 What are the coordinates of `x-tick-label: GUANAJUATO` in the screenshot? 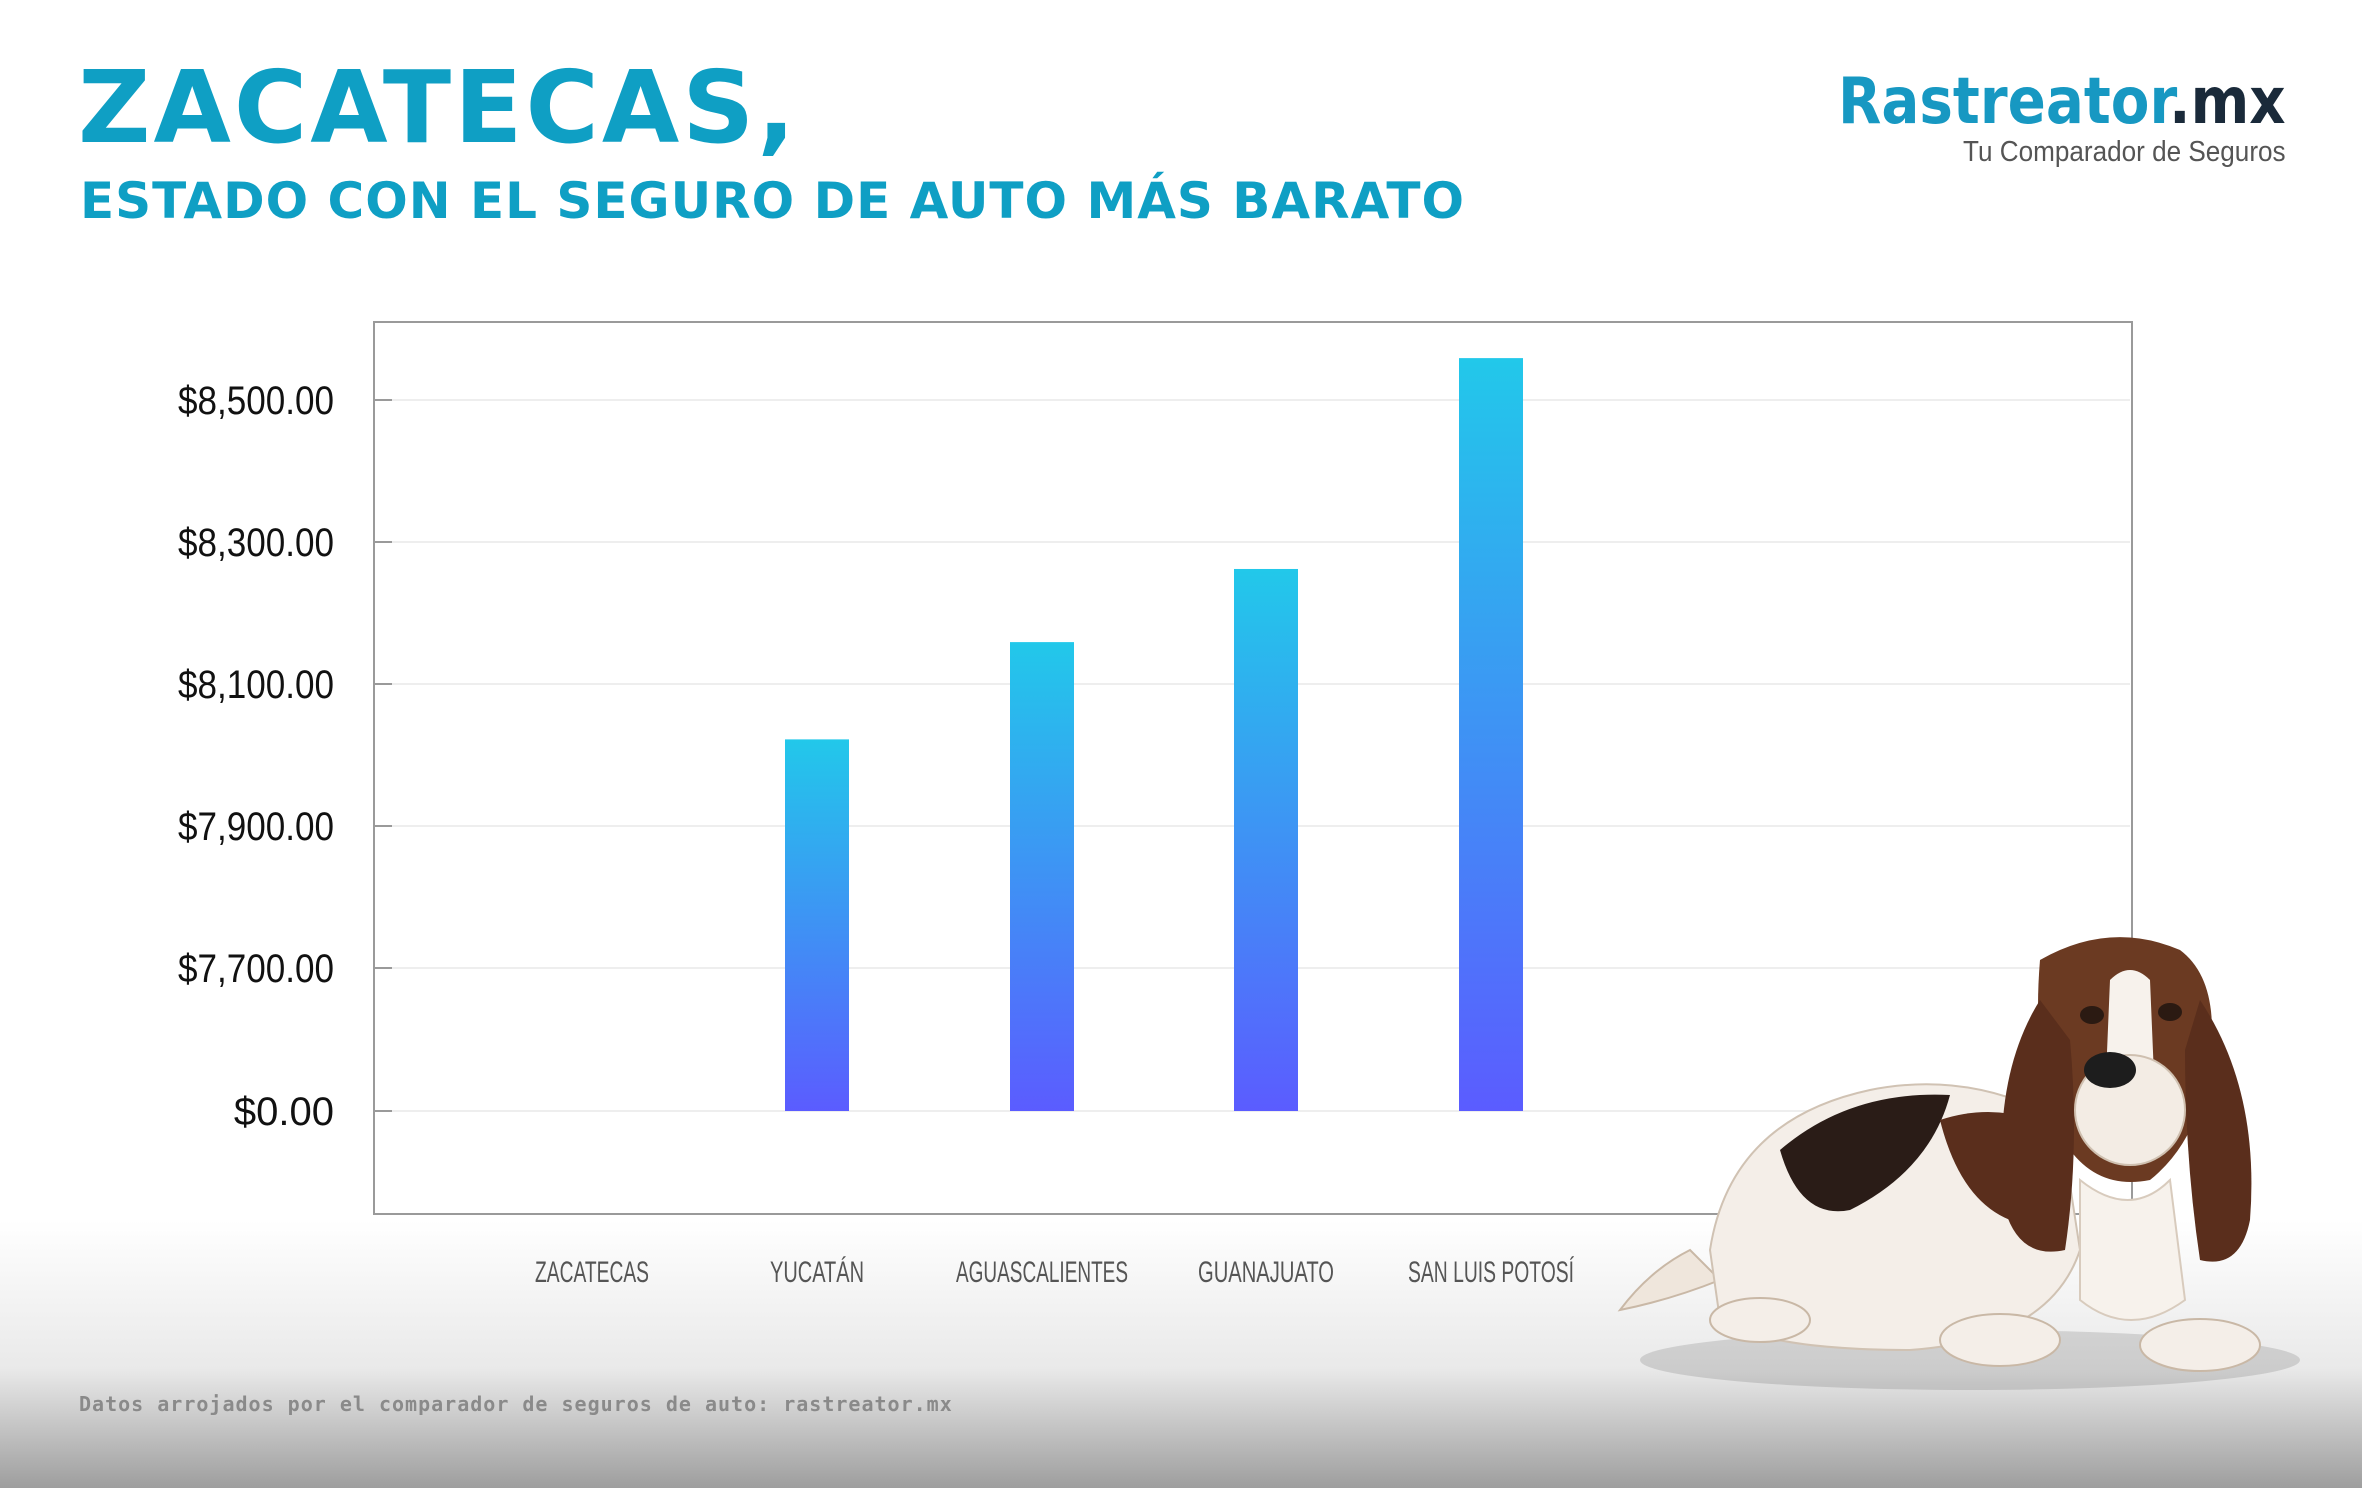 It's located at (1266, 1272).